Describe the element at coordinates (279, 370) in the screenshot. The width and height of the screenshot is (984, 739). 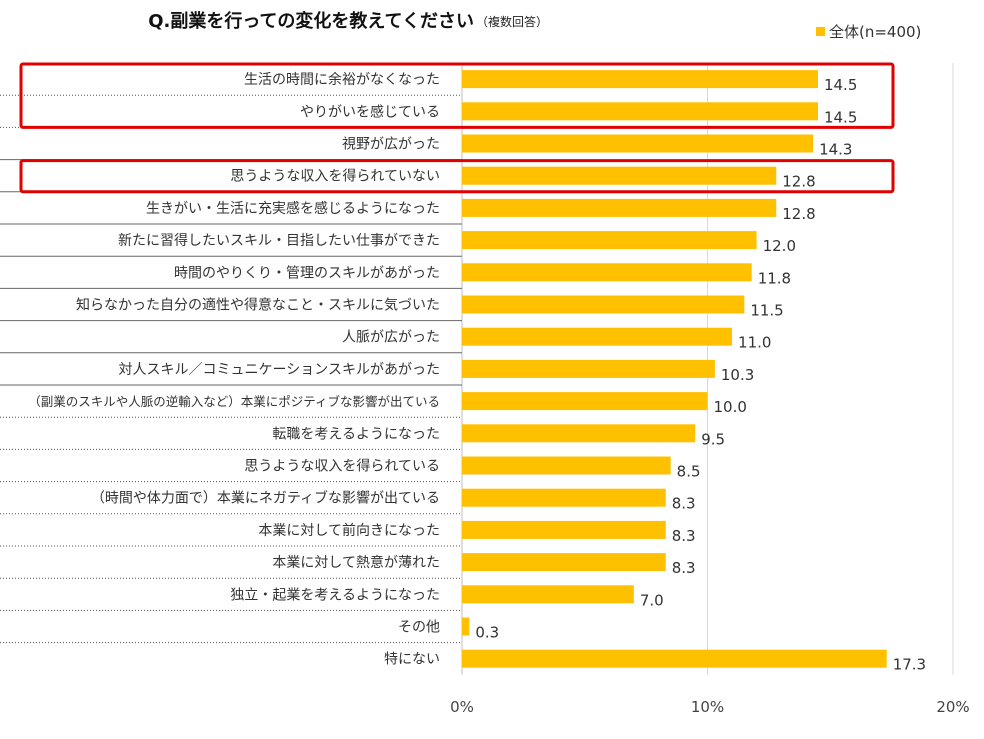
I see `category-label: 対人スキル／コミュニケーションスキルがあがった` at that location.